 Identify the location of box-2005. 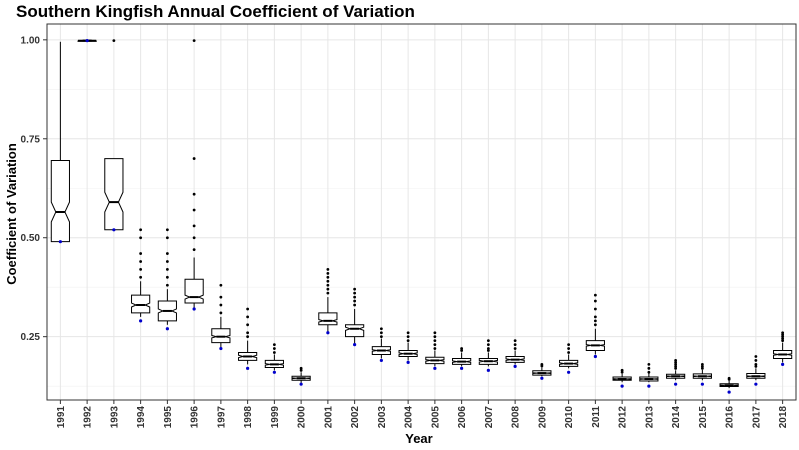
(435, 350).